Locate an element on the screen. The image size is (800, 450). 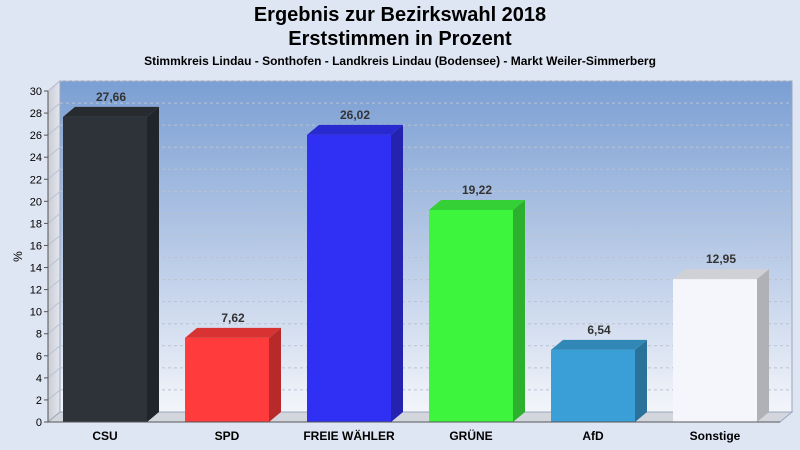
chart-title-line1: Ergebnis zur Bezirkswahl 2018 is located at coordinates (400, 15).